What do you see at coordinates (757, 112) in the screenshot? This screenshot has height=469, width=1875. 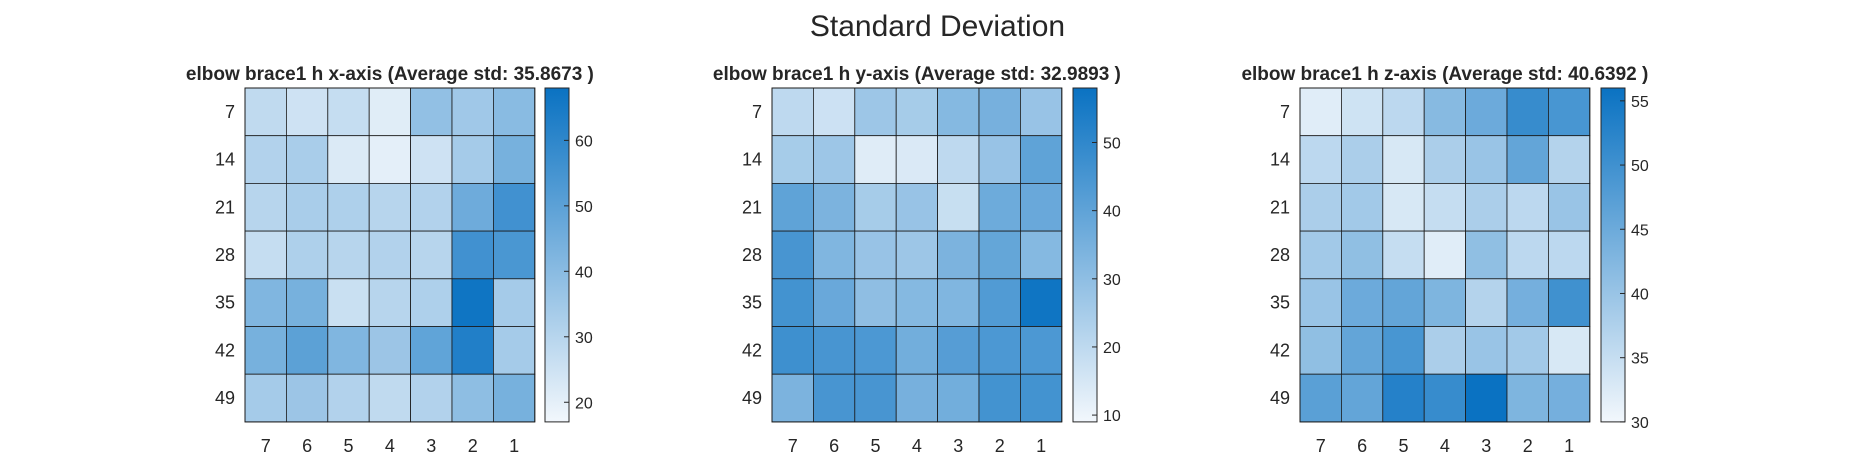 I see `y-tick-label: 7` at bounding box center [757, 112].